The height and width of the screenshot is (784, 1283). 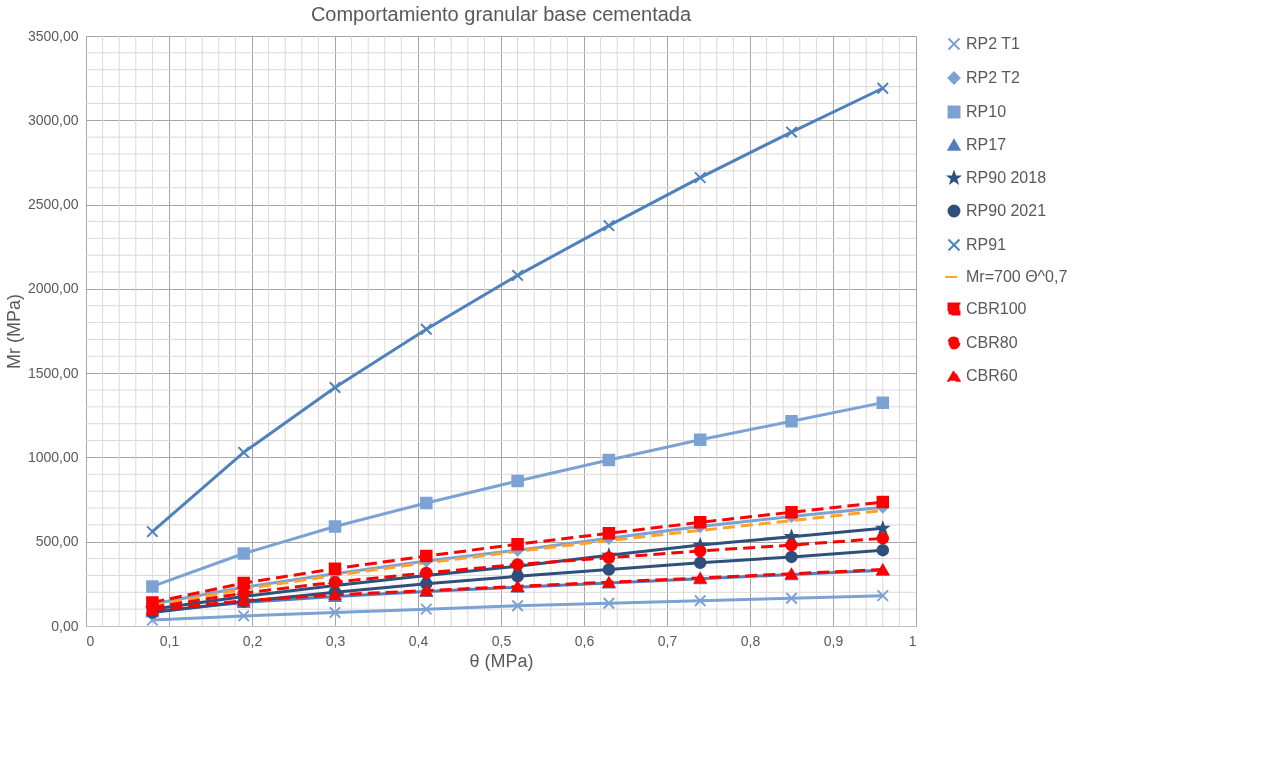 What do you see at coordinates (169, 640) in the screenshot?
I see `x-tick-label: 0,1` at bounding box center [169, 640].